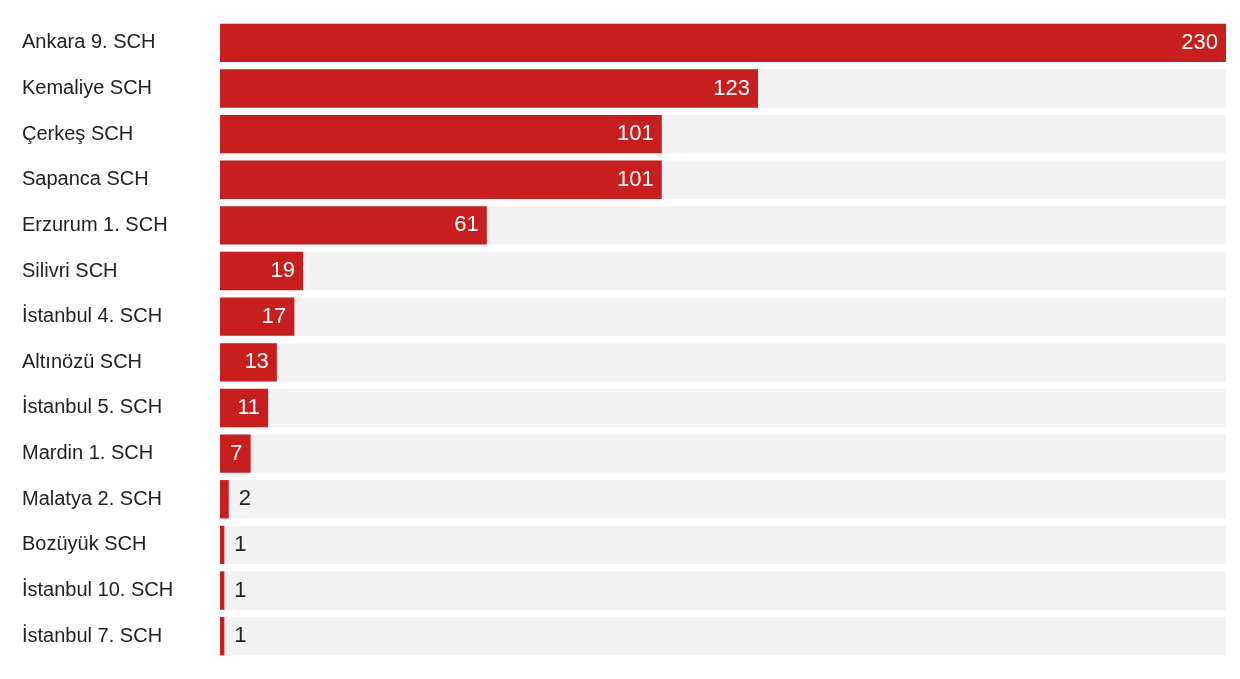 The width and height of the screenshot is (1240, 679). I want to click on y-tick-label: Sapanca SCH, so click(85, 178).